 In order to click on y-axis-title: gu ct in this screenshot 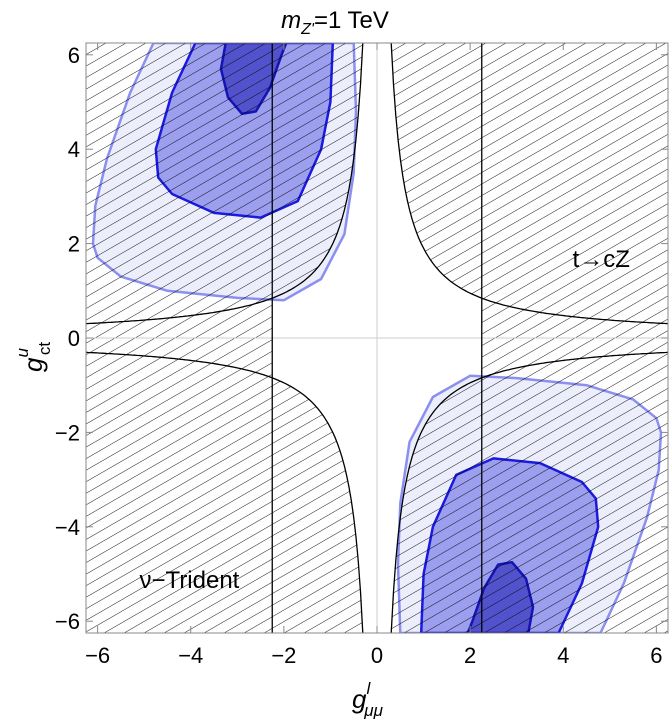, I will do `click(33, 357)`.